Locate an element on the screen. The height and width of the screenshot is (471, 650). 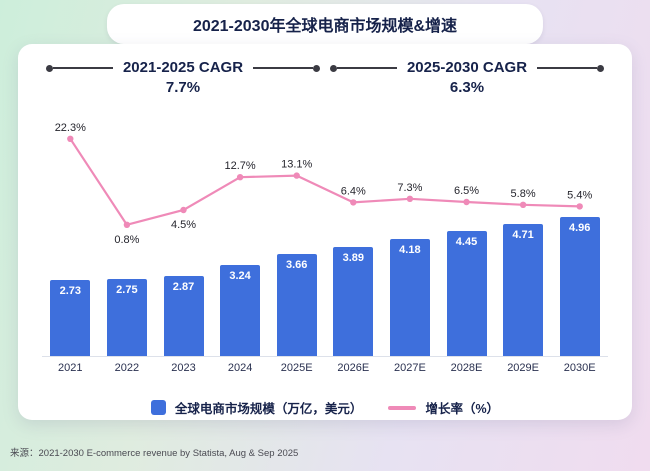
line-point-2025E is located at coordinates (296, 175).